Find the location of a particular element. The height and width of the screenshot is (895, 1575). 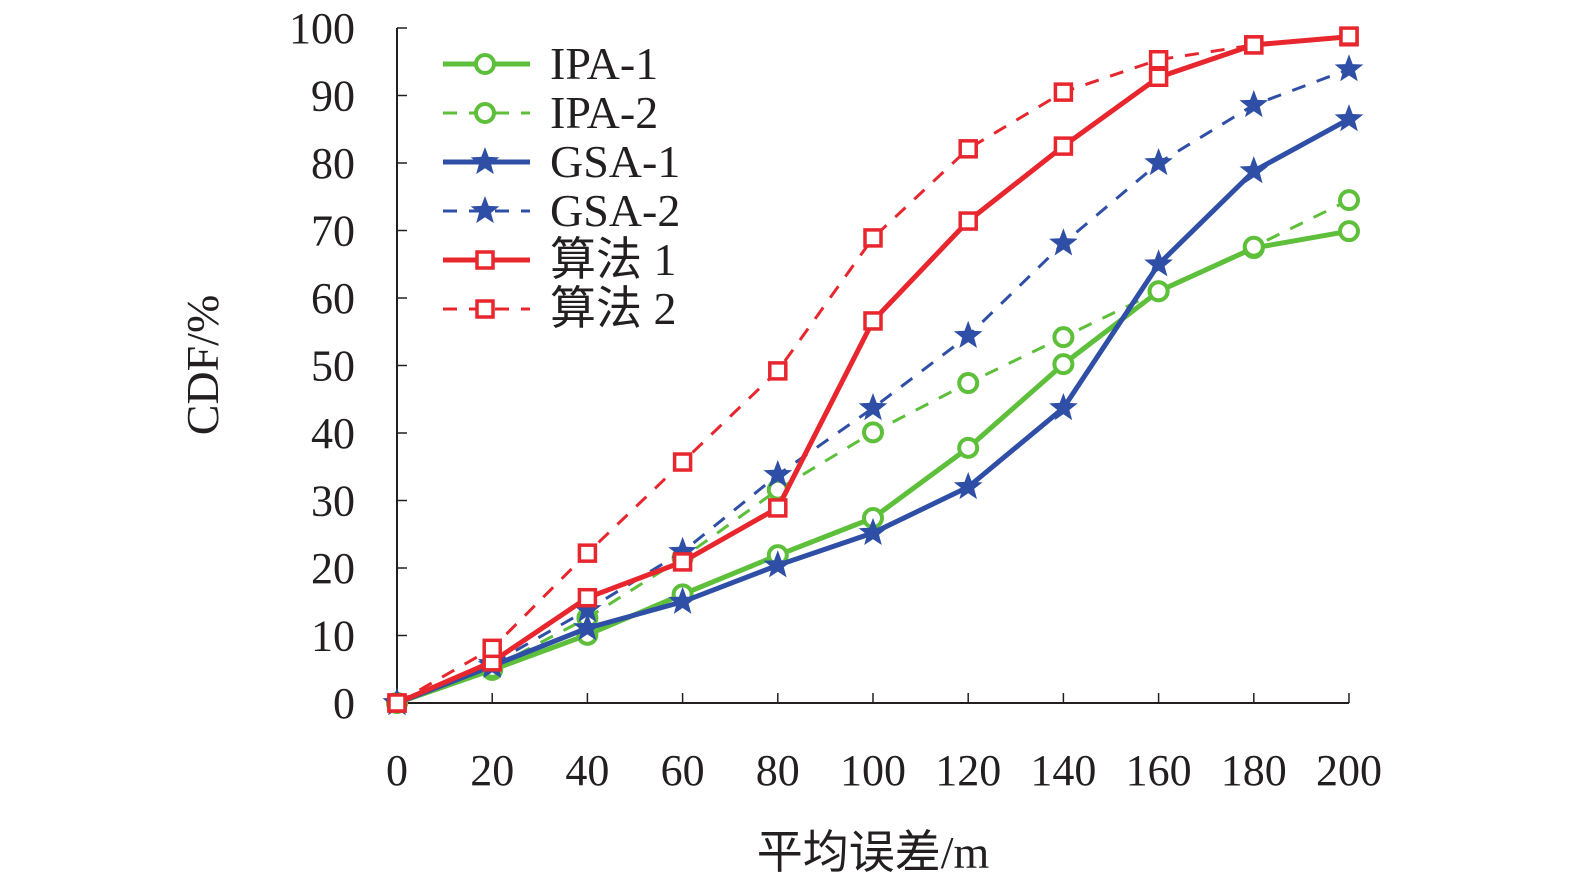

x-tick-label: 100 is located at coordinates (873, 770).